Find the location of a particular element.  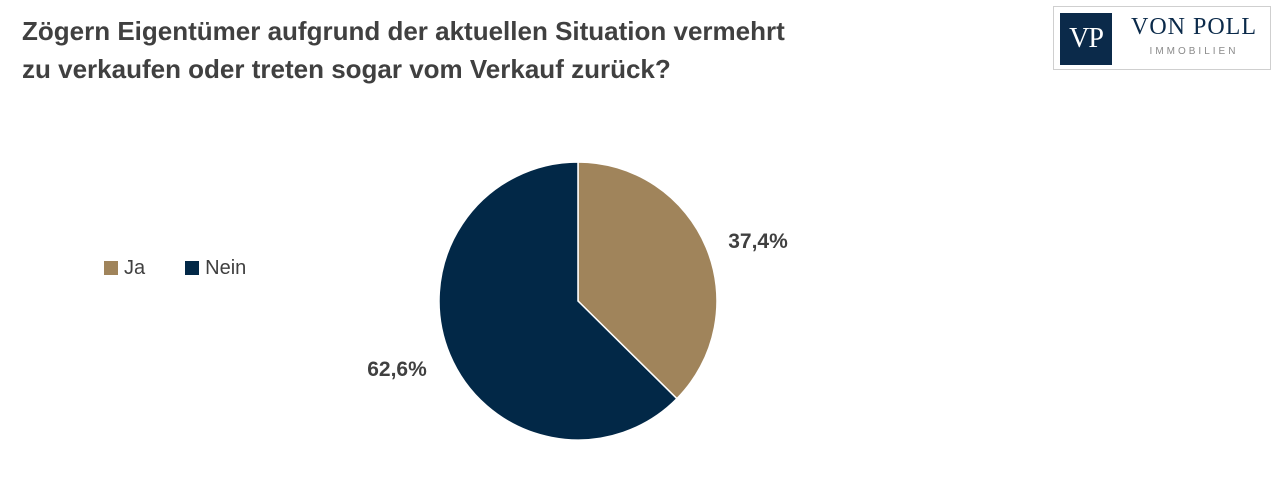

legend-item-nein: Nein is located at coordinates (215, 268).